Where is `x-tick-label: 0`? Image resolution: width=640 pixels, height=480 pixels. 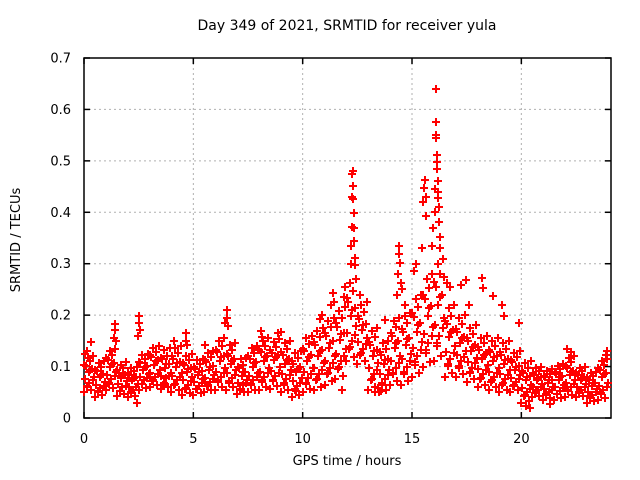
x-tick-label: 0 is located at coordinates (84, 439).